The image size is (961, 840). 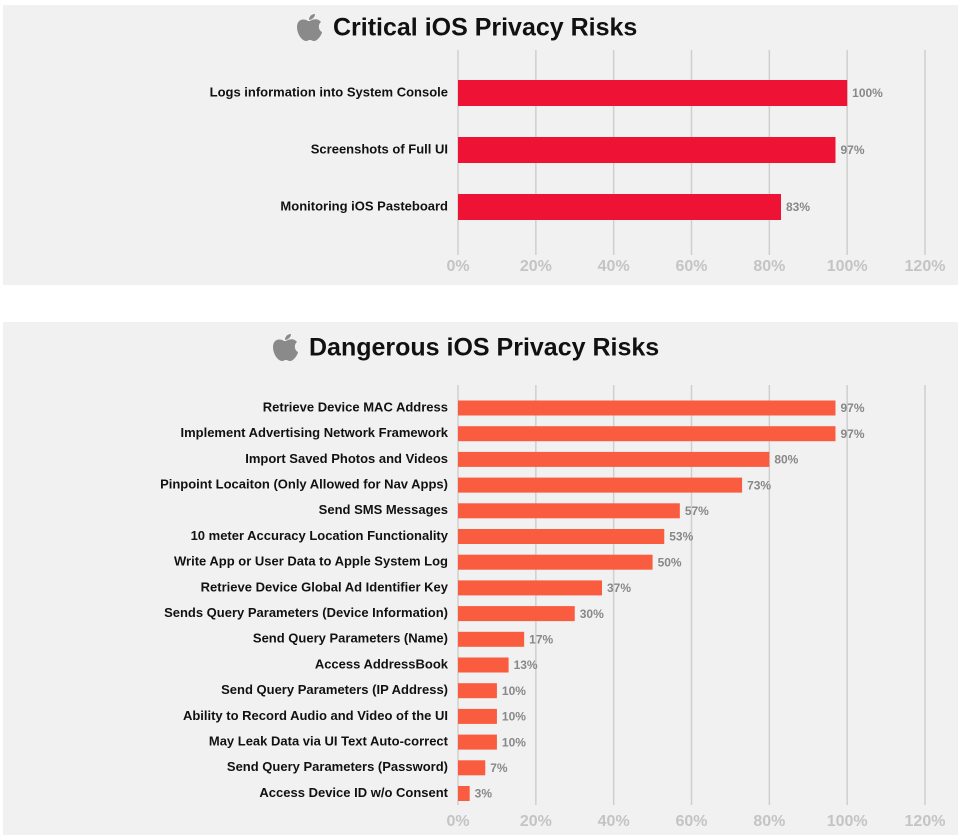 What do you see at coordinates (353, 792) in the screenshot?
I see `category-label: Access Device ID w/o Consent` at bounding box center [353, 792].